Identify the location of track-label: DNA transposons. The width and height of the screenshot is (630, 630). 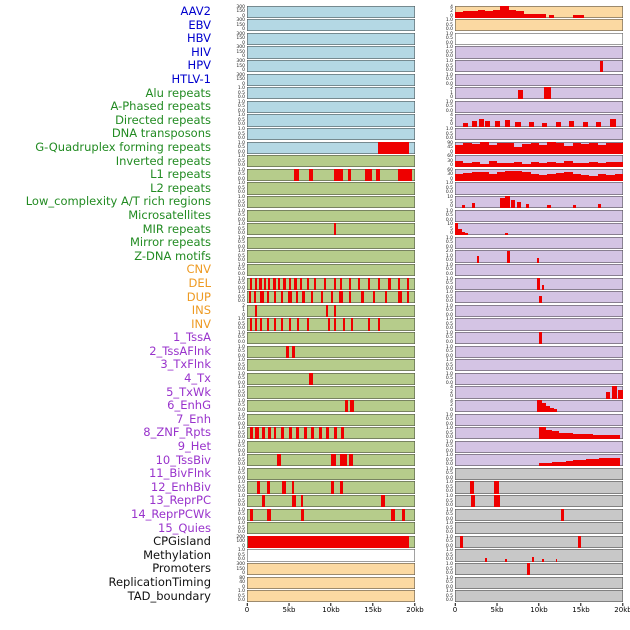
(161, 133).